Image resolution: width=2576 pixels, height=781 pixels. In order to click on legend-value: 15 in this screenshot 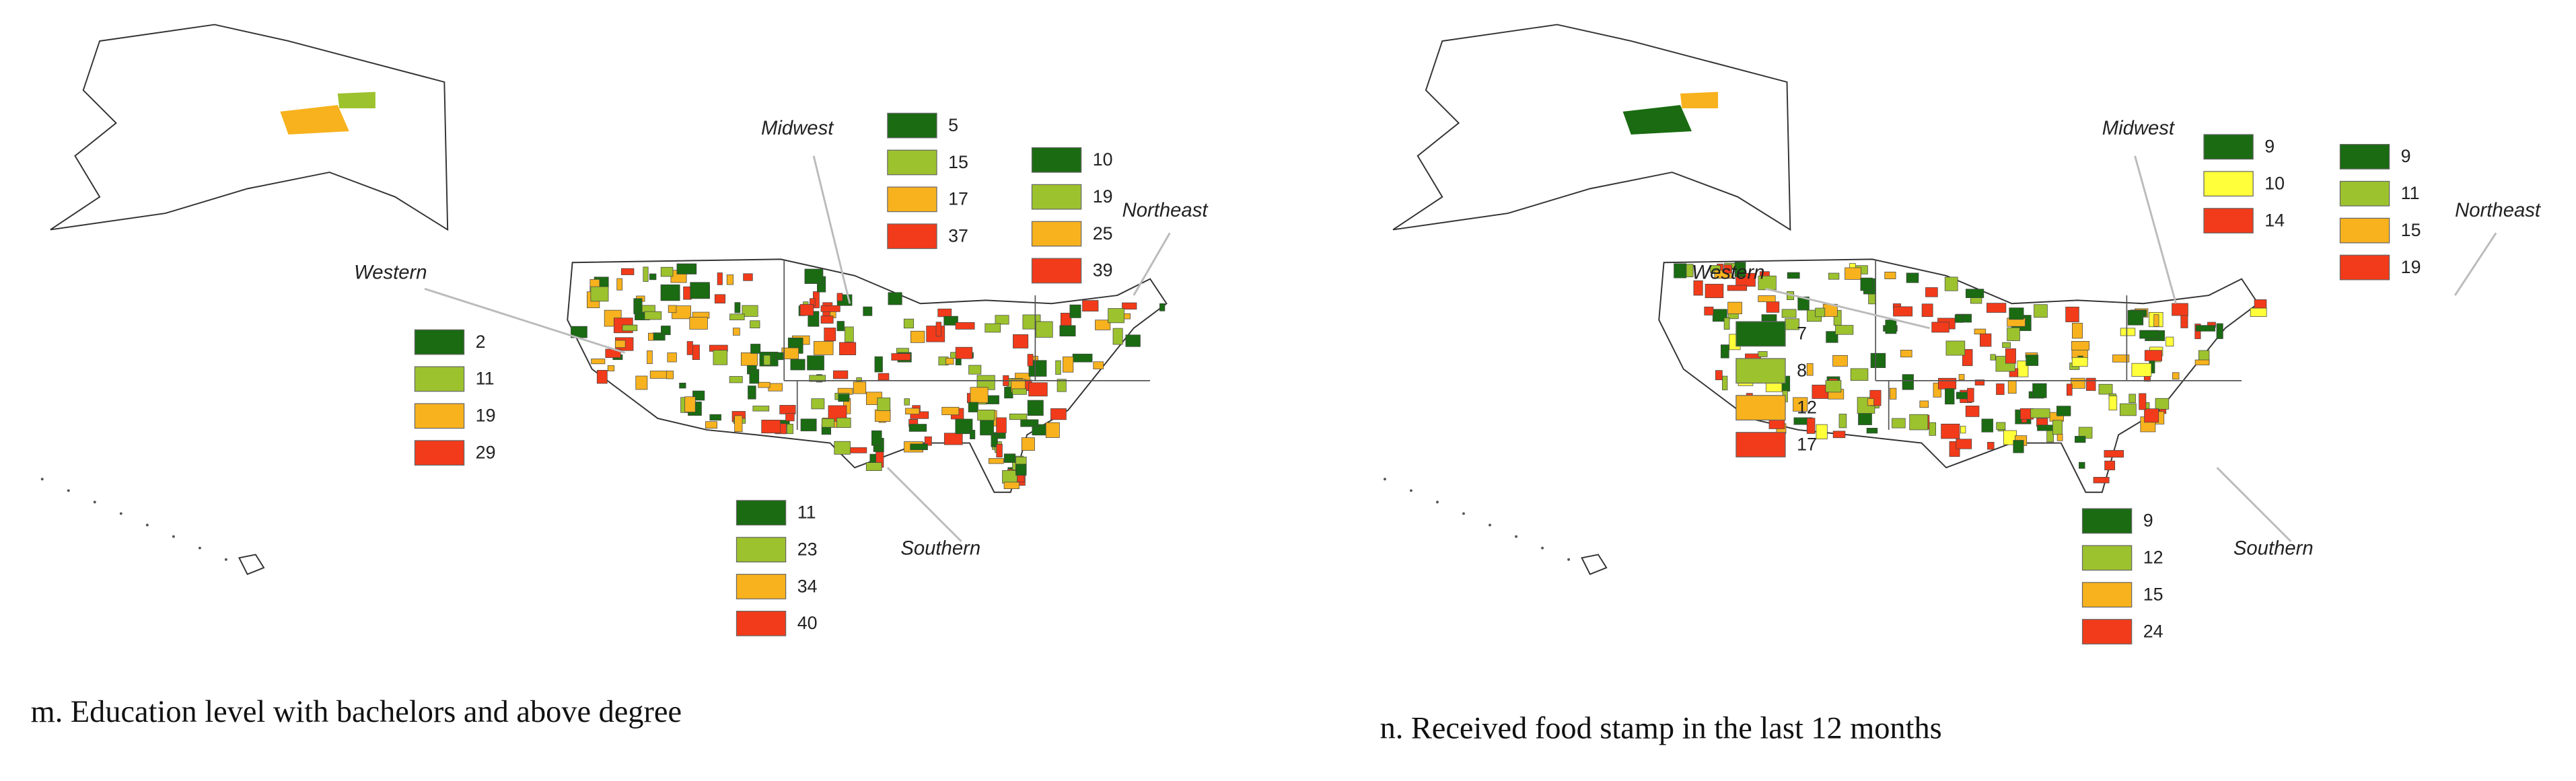, I will do `click(958, 162)`.